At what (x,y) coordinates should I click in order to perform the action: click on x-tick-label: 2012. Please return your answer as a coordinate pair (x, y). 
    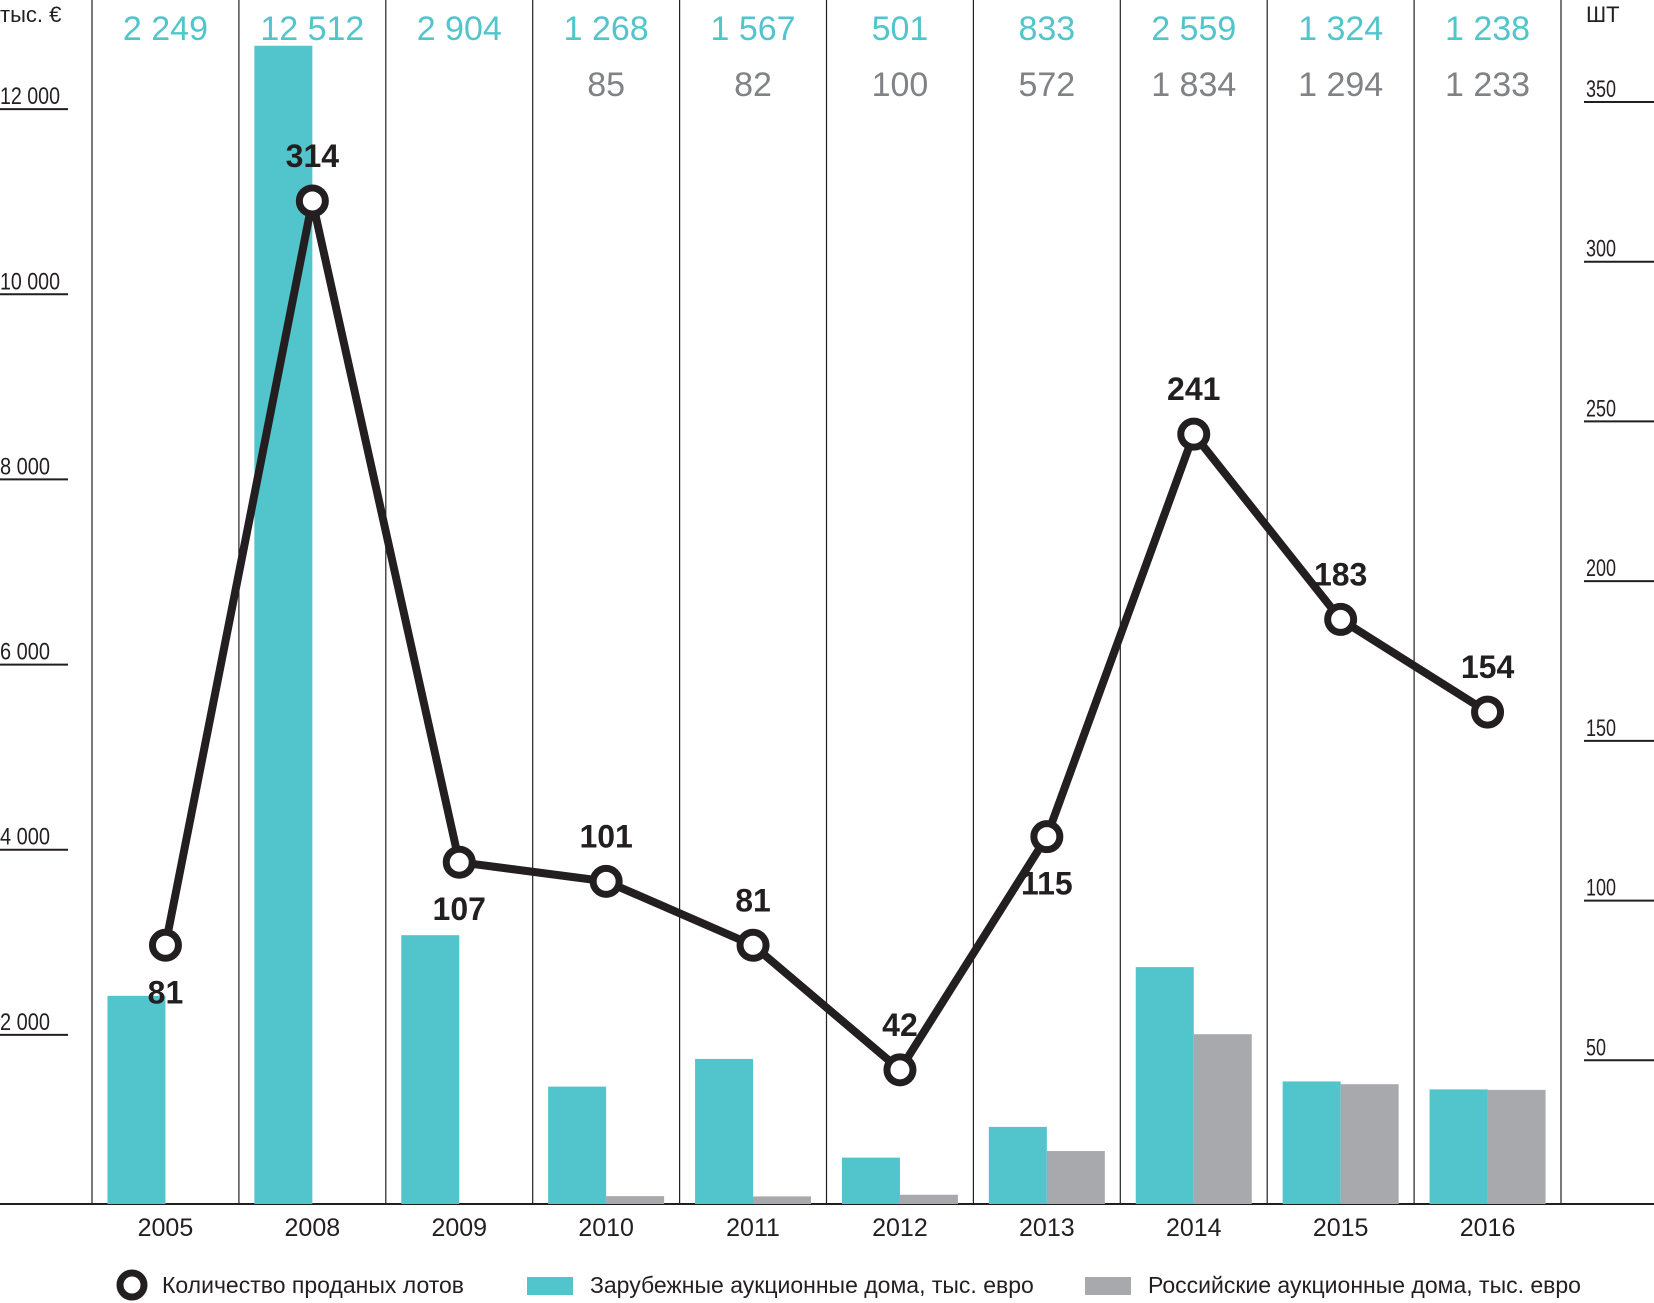
    Looking at the image, I should click on (900, 1228).